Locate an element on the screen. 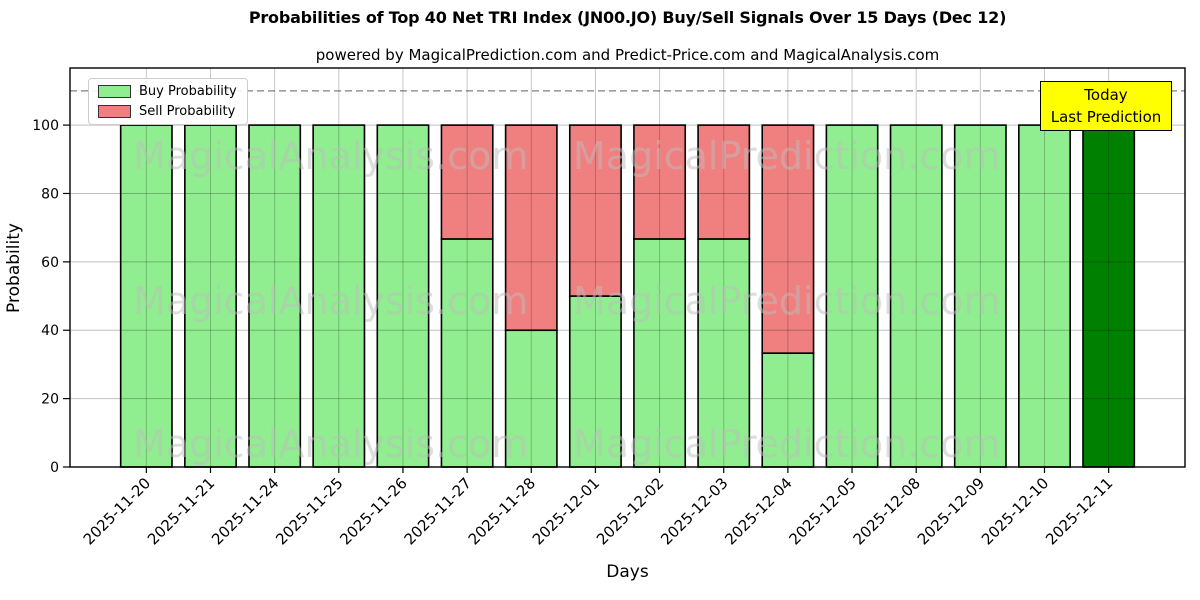 The width and height of the screenshot is (1200, 600). y-axis-label: Probability is located at coordinates (14, 268).